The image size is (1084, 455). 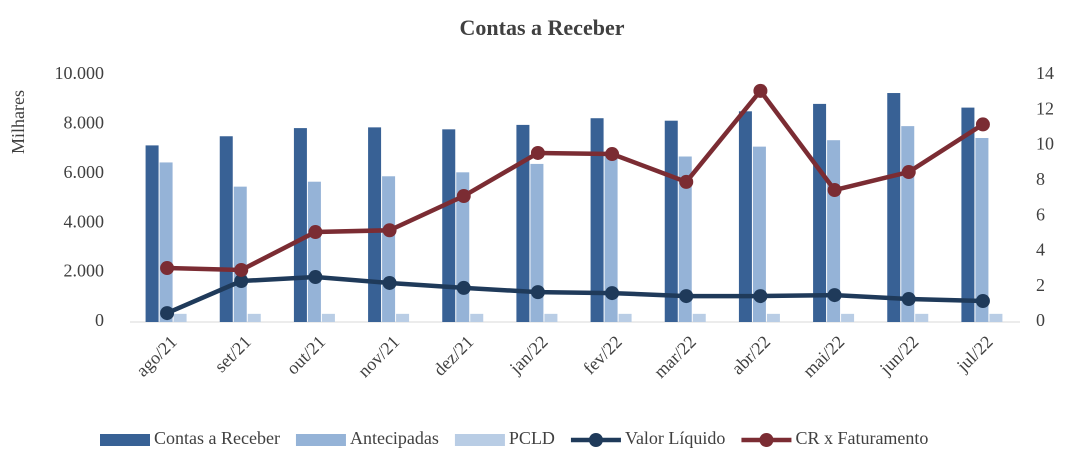 What do you see at coordinates (217, 438) in the screenshot?
I see `legend-label: Contas a Receber` at bounding box center [217, 438].